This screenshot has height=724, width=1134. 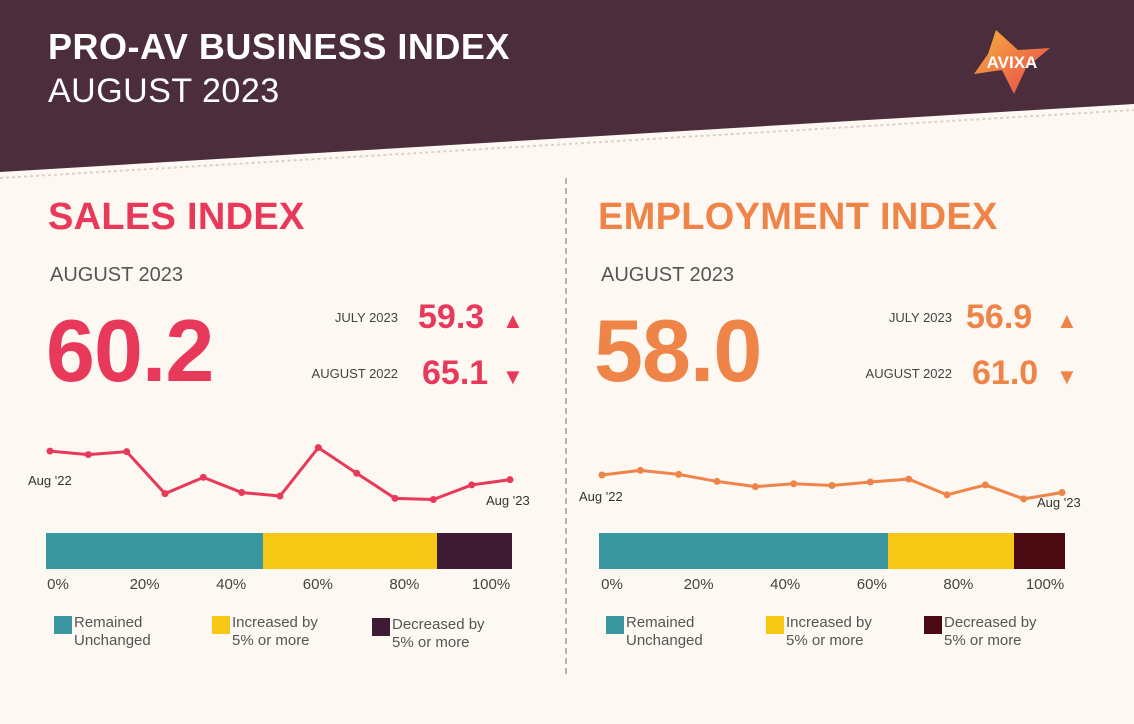 I want to click on sales-spark-start-label: Aug '22, so click(x=50, y=480).